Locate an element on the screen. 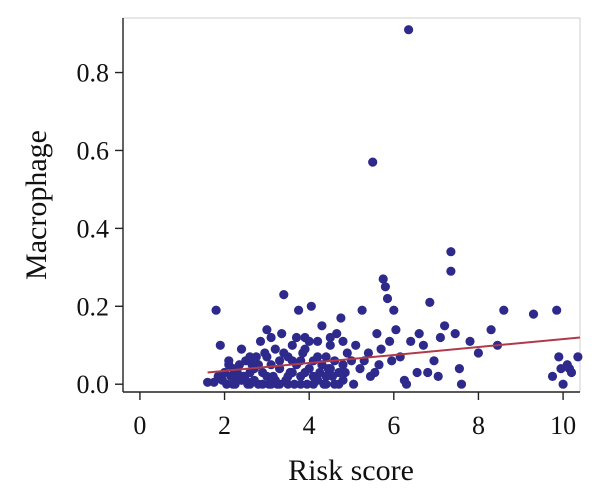 Image resolution: width=600 pixels, height=502 pixels. trend-line-group is located at coordinates (394, 355).